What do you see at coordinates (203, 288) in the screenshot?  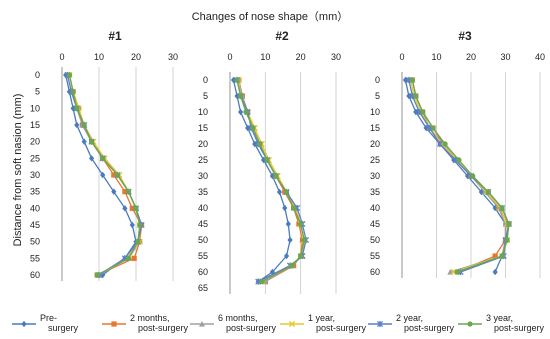 I see `y-tick-label: 65` at bounding box center [203, 288].